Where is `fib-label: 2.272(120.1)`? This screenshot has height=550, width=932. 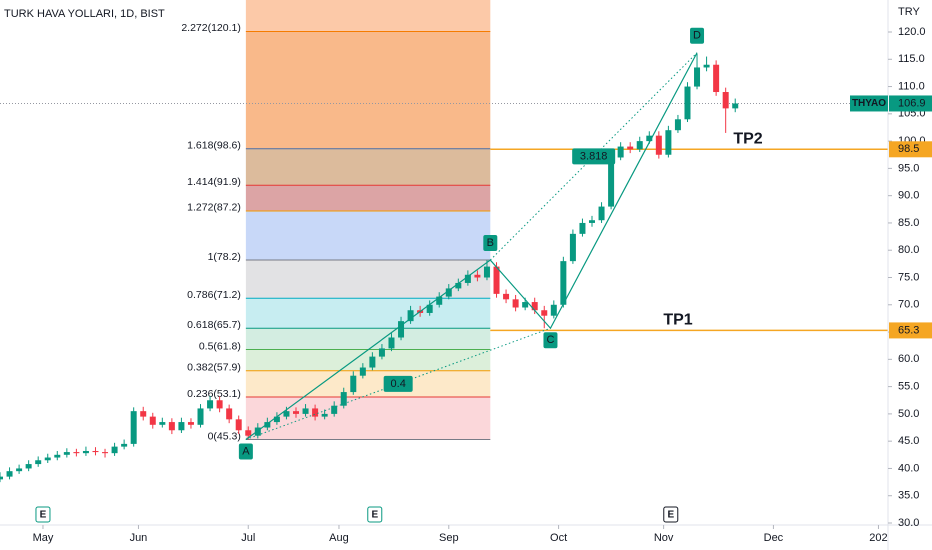
fib-label: 2.272(120.1) is located at coordinates (211, 28).